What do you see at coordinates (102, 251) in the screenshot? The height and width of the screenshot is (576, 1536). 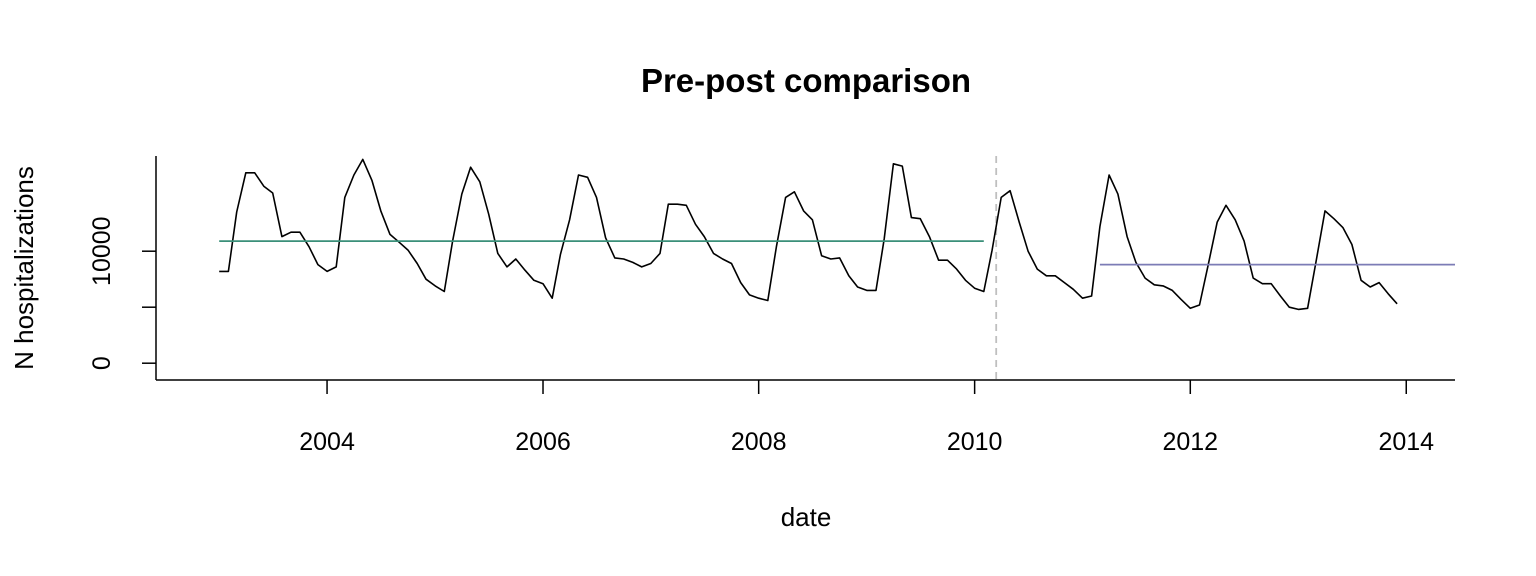 I see `y-tick-label: 10000` at bounding box center [102, 251].